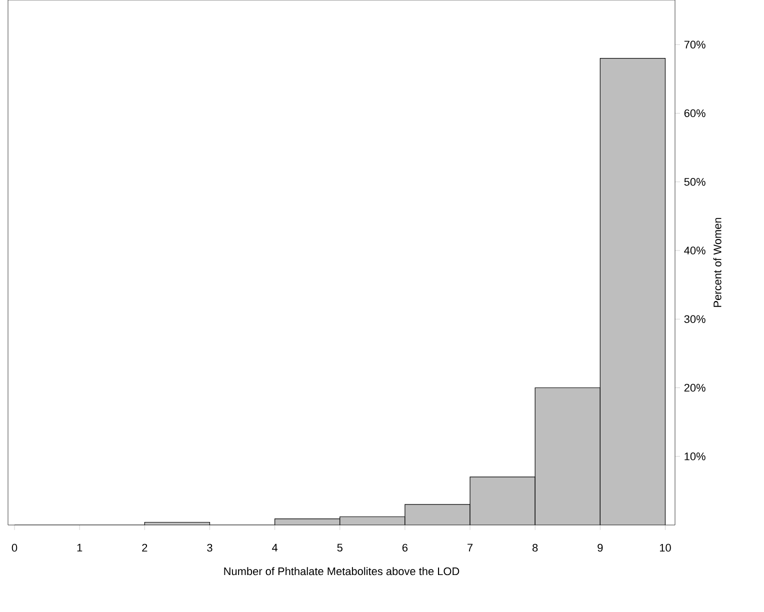 The width and height of the screenshot is (764, 612). What do you see at coordinates (695, 250) in the screenshot?
I see `y-tick-label: 40%` at bounding box center [695, 250].